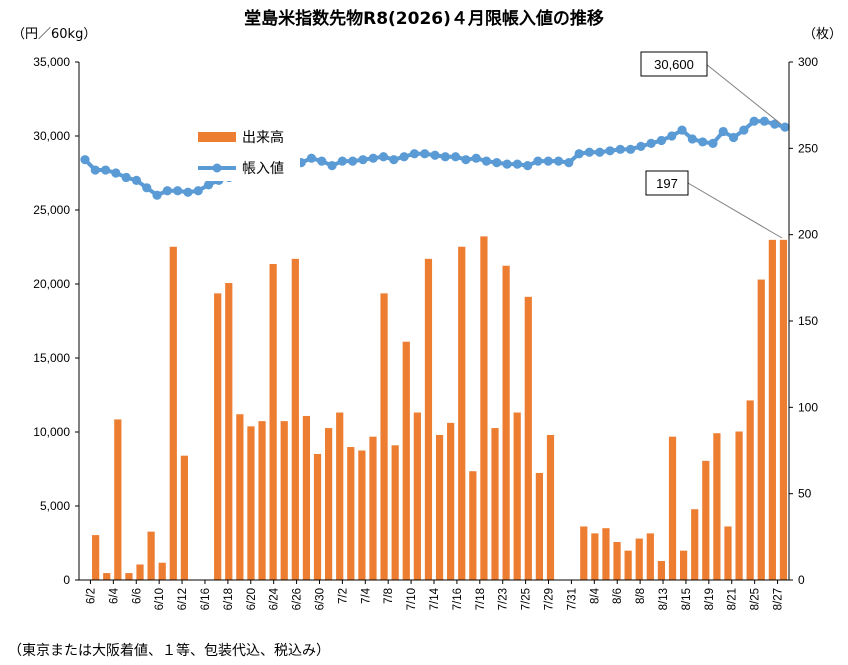  Describe the element at coordinates (504, 599) in the screenshot. I see `x-tick-label: 7/23` at that location.